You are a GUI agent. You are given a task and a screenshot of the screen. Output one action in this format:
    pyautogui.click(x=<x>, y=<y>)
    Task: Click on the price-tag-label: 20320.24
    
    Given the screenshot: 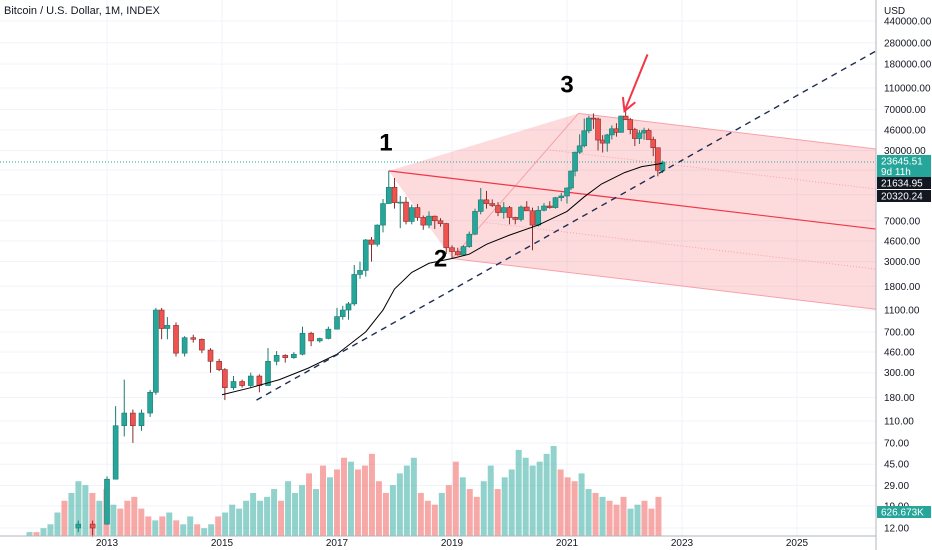 What is the action you would take?
    pyautogui.click(x=902, y=197)
    